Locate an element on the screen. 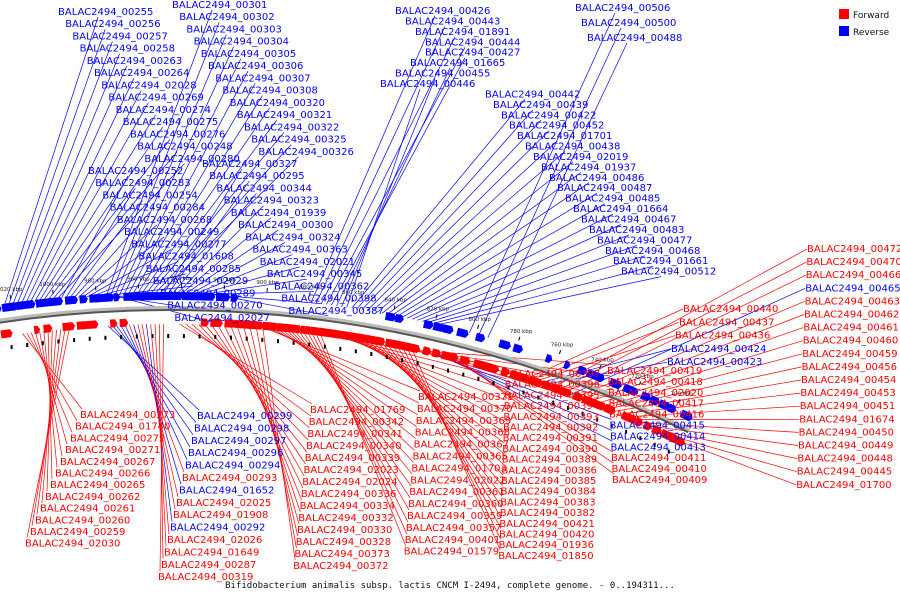 Image resolution: width=900 pixels, height=600 pixels. gene-label: BALAC2494_00443 is located at coordinates (452, 21).